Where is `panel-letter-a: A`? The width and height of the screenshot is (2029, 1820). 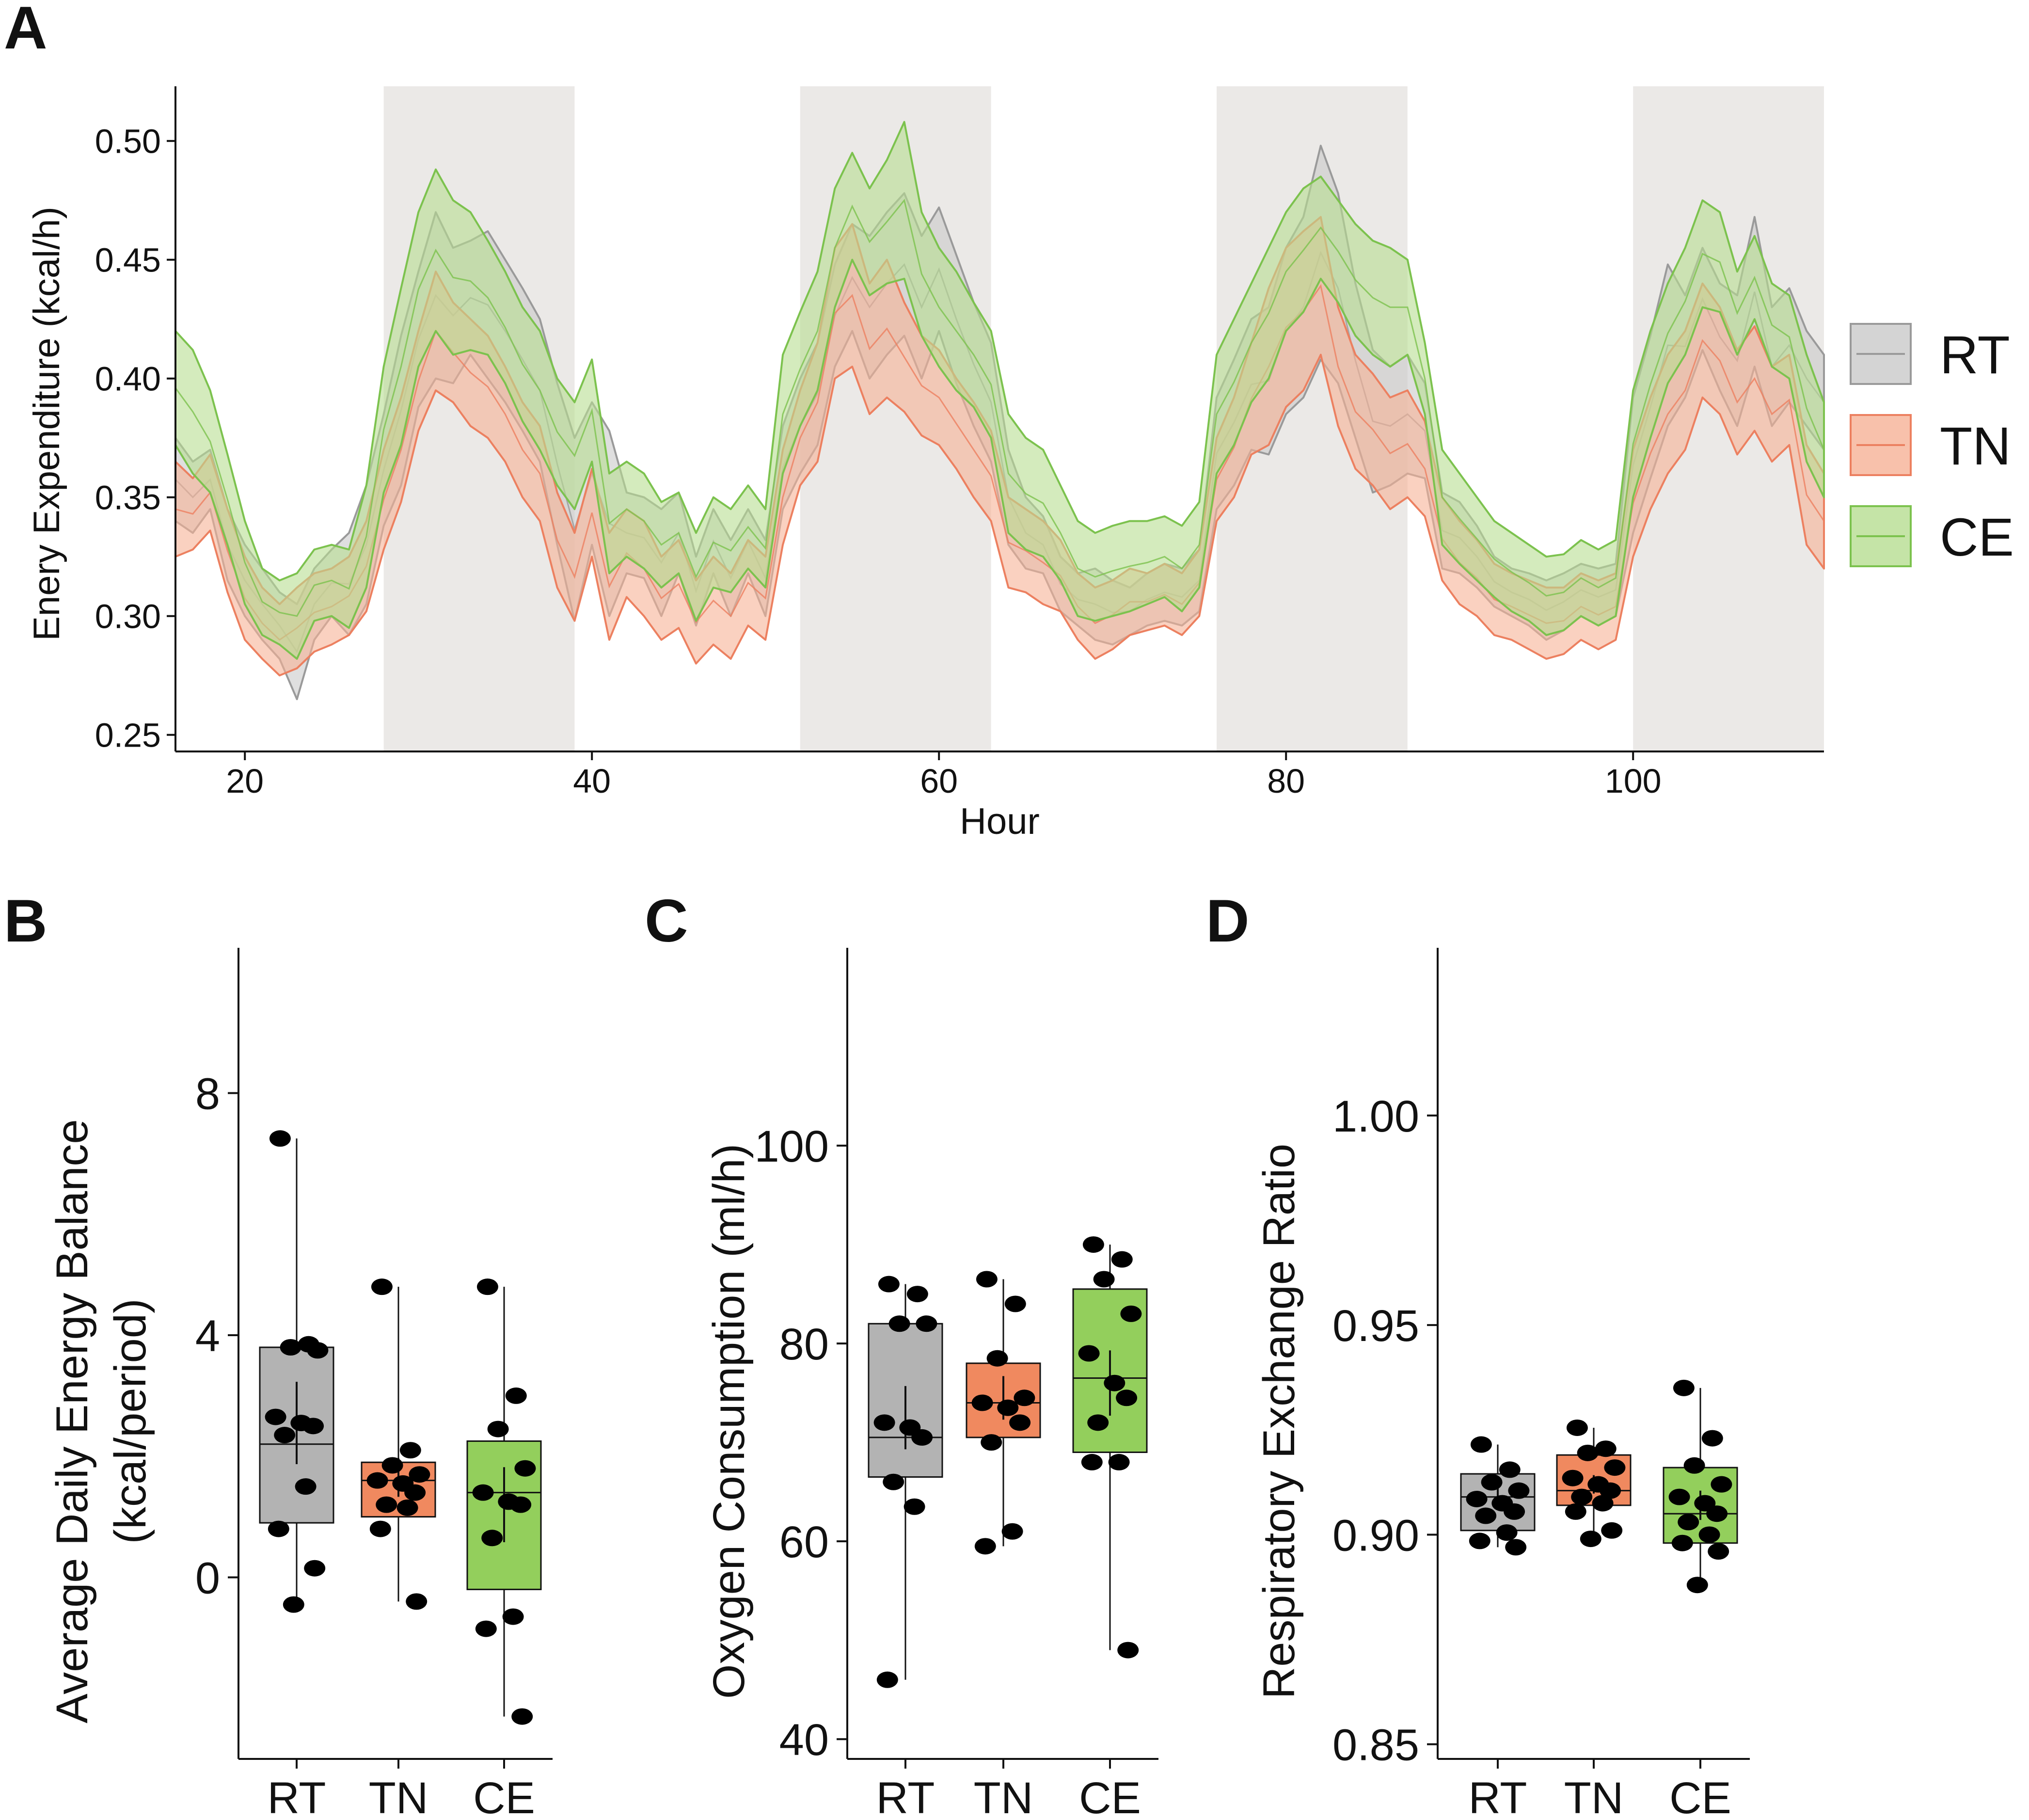 panel-letter-a: A is located at coordinates (26, 31).